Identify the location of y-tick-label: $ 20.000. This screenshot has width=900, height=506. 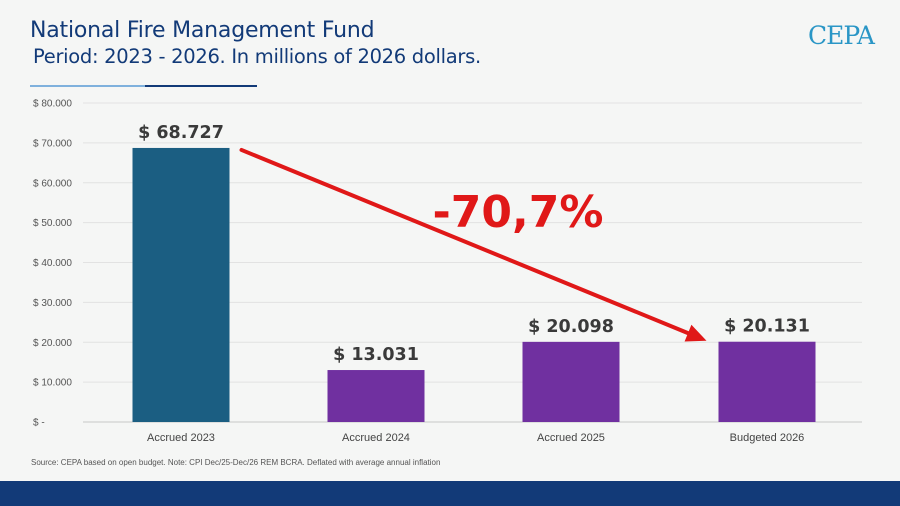
(52, 343).